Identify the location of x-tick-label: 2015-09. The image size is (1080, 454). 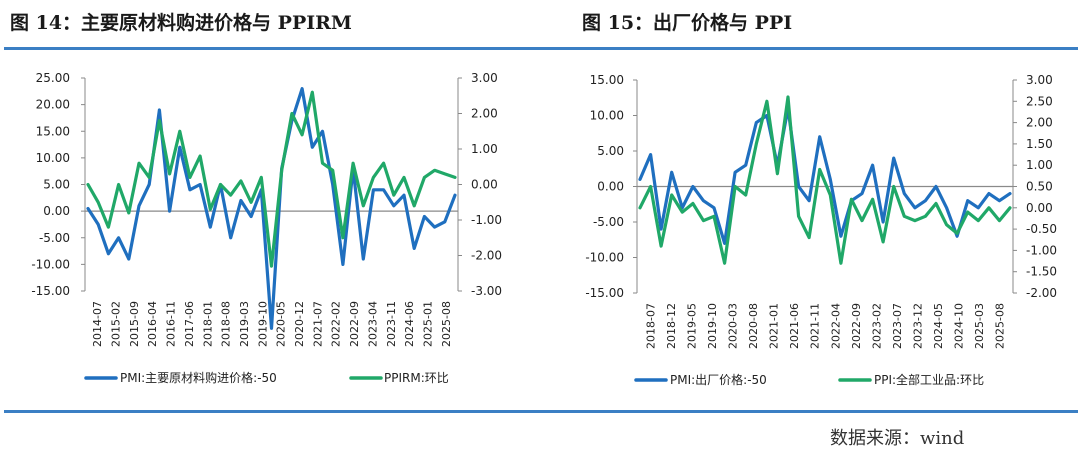
(134, 324).